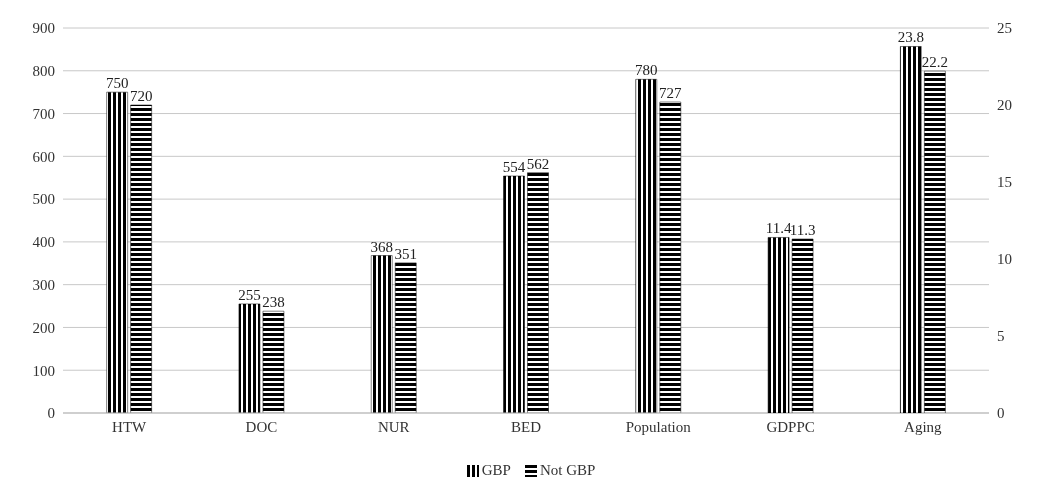  What do you see at coordinates (910, 37) in the screenshot?
I see `data-label: 23.8` at bounding box center [910, 37].